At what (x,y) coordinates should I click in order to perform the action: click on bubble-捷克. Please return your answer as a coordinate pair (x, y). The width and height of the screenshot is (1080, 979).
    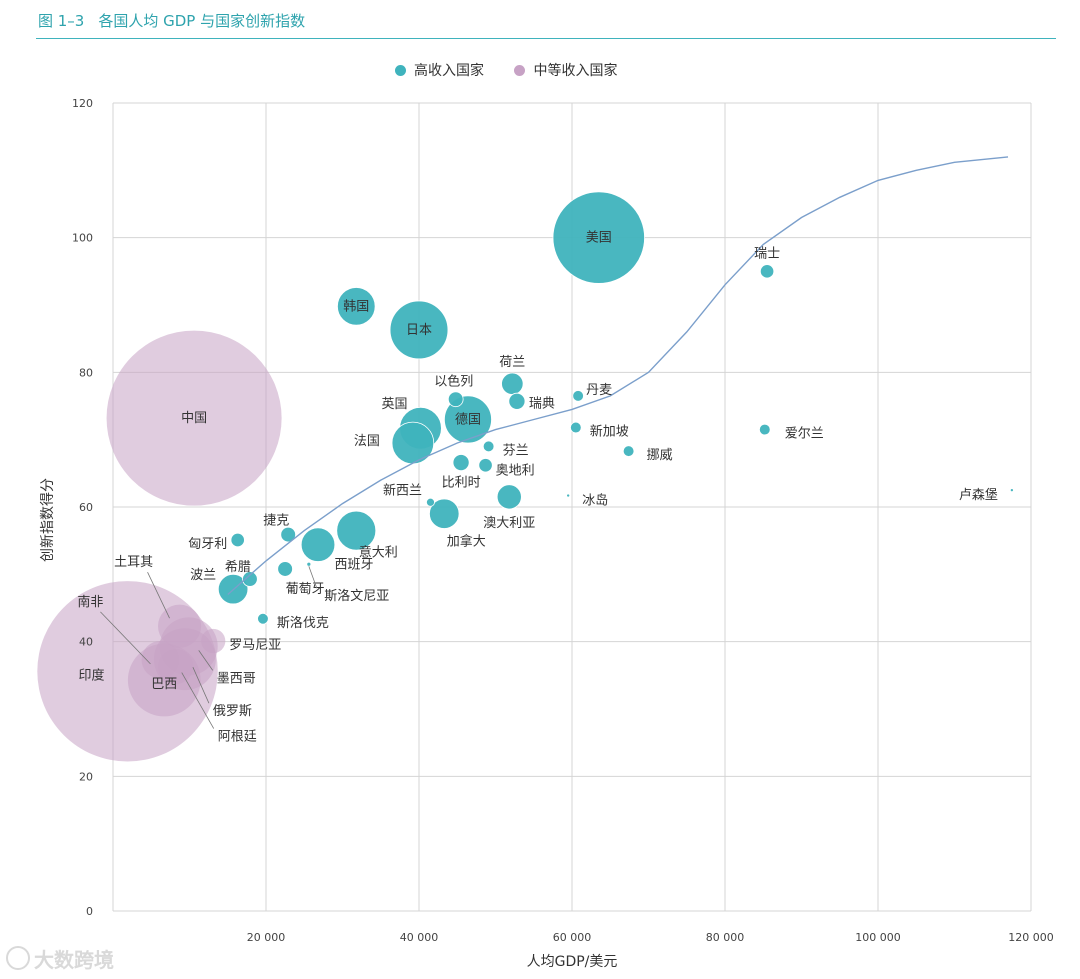
    Looking at the image, I should click on (288, 534).